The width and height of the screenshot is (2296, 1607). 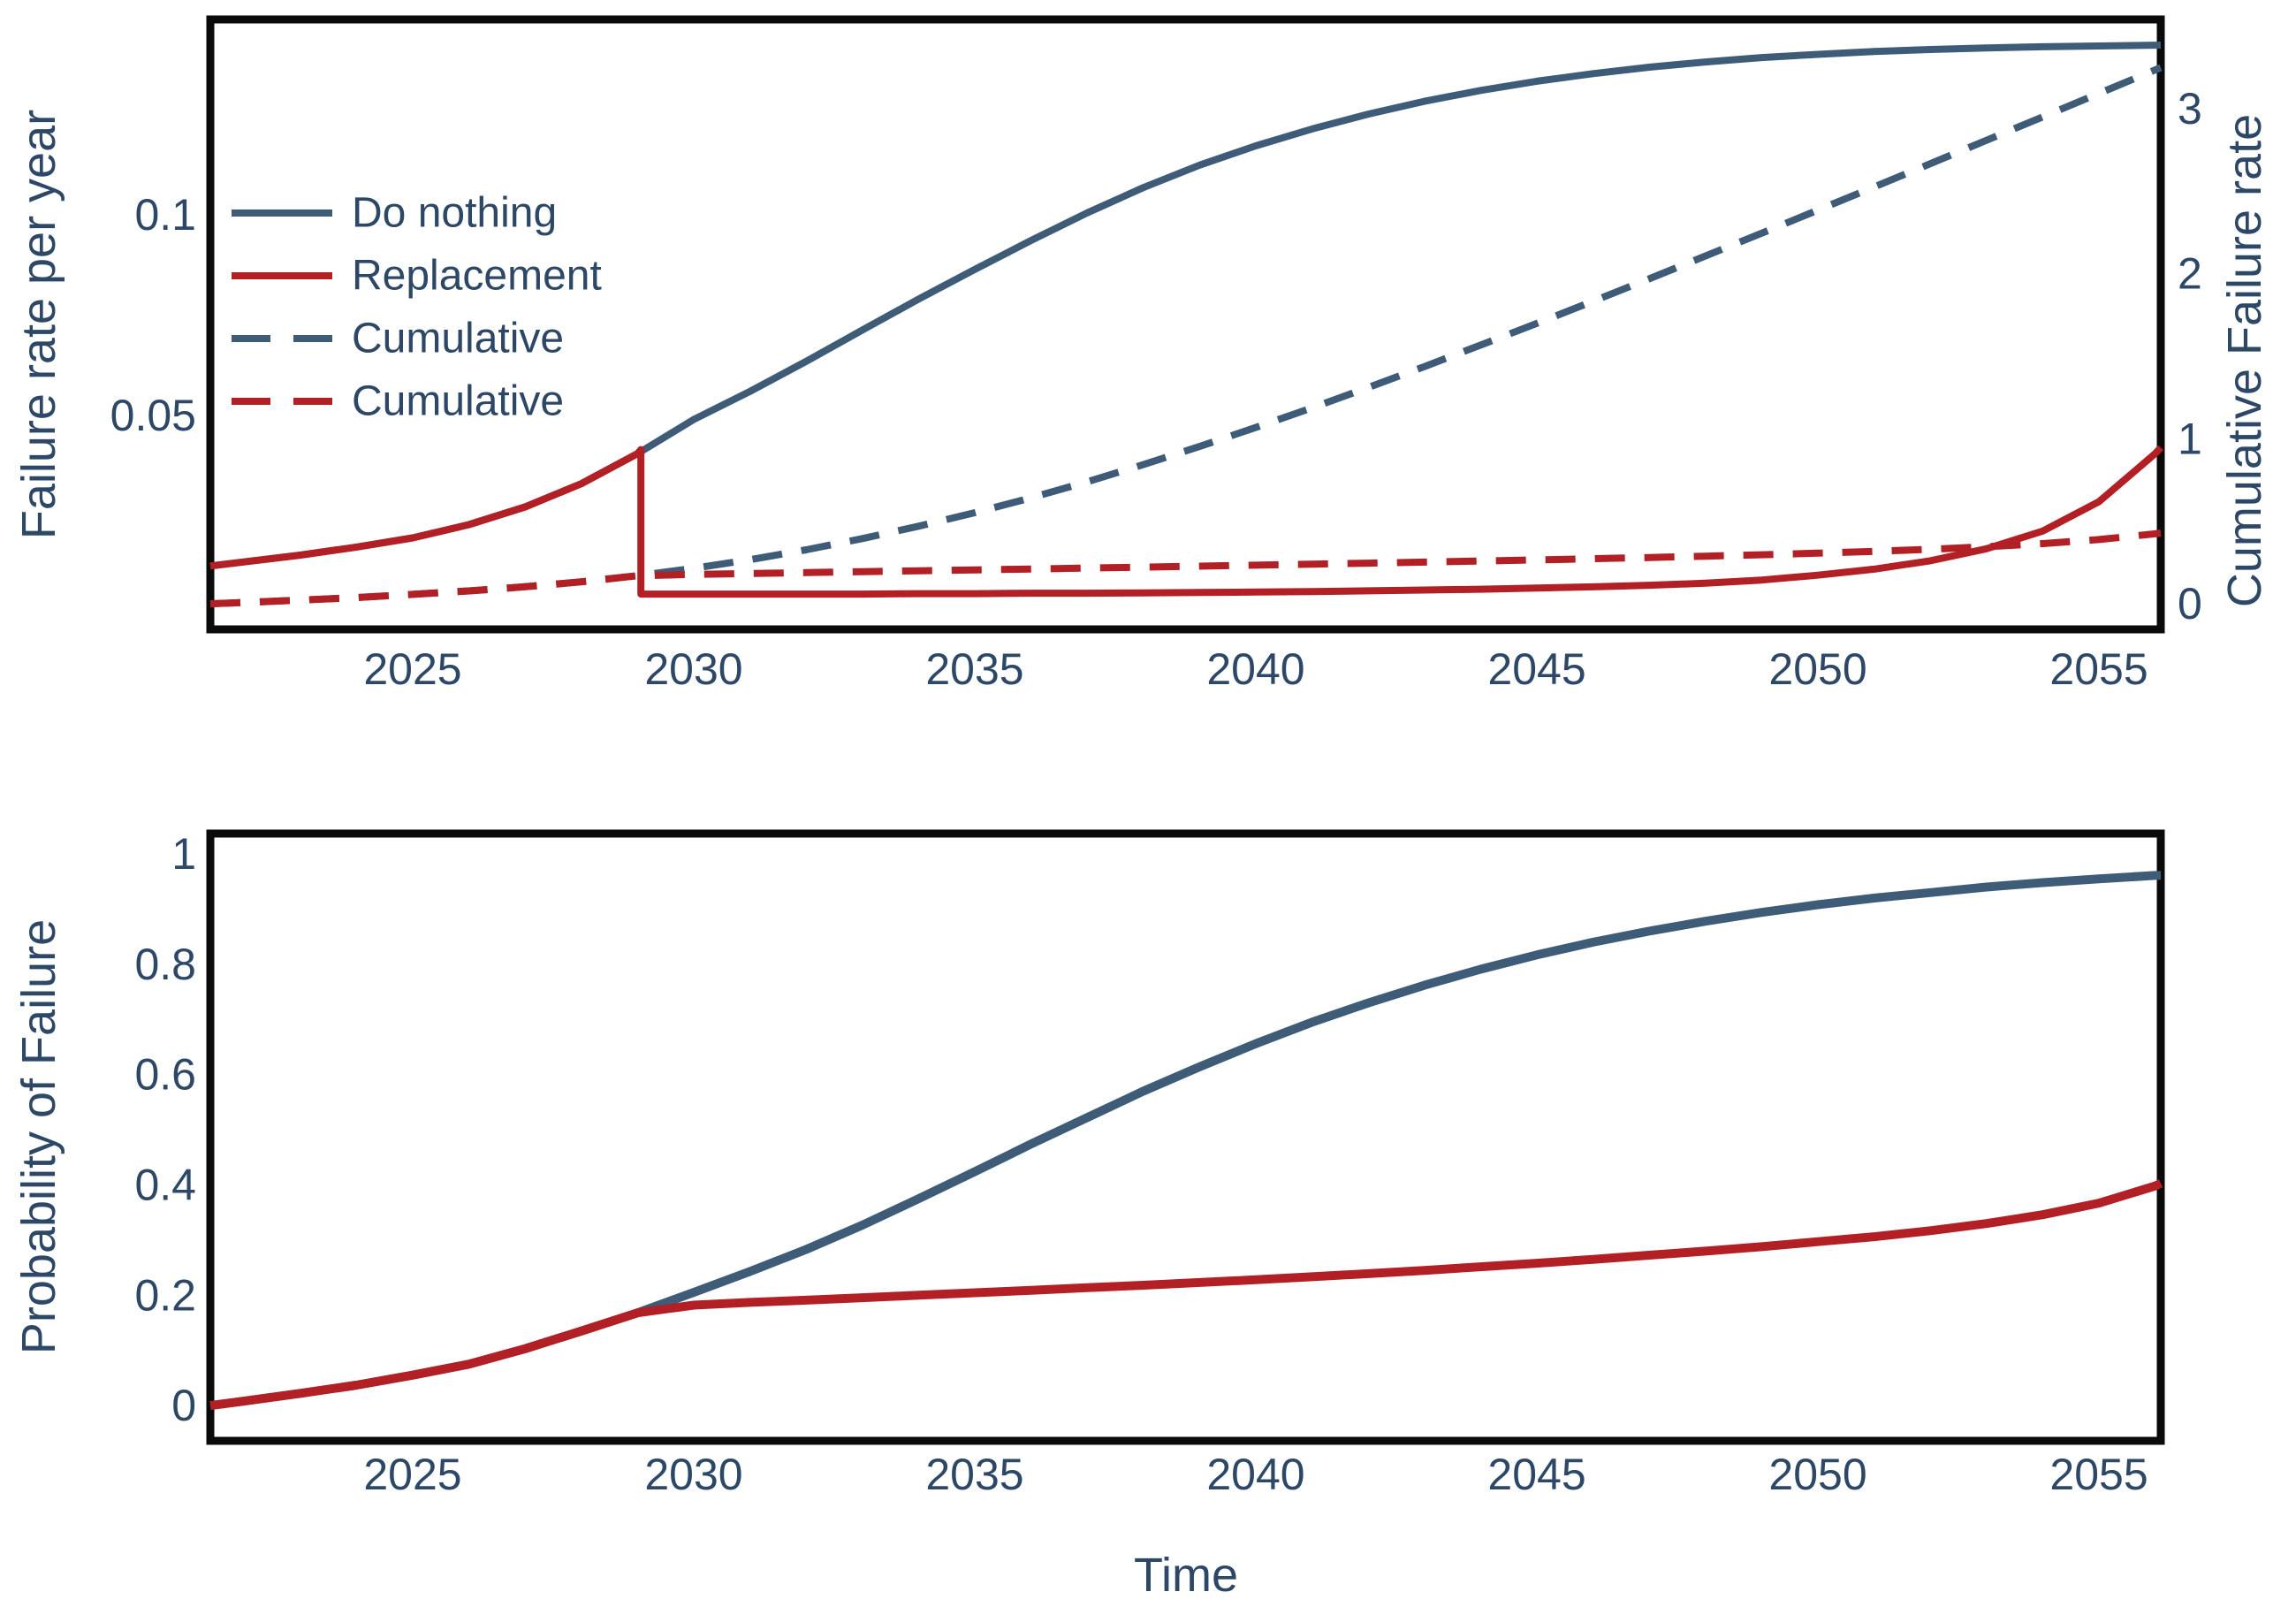 I want to click on bottom-left-tick-labels: 0 0.2 0.4 0.6 0.8 1, so click(x=165, y=1129).